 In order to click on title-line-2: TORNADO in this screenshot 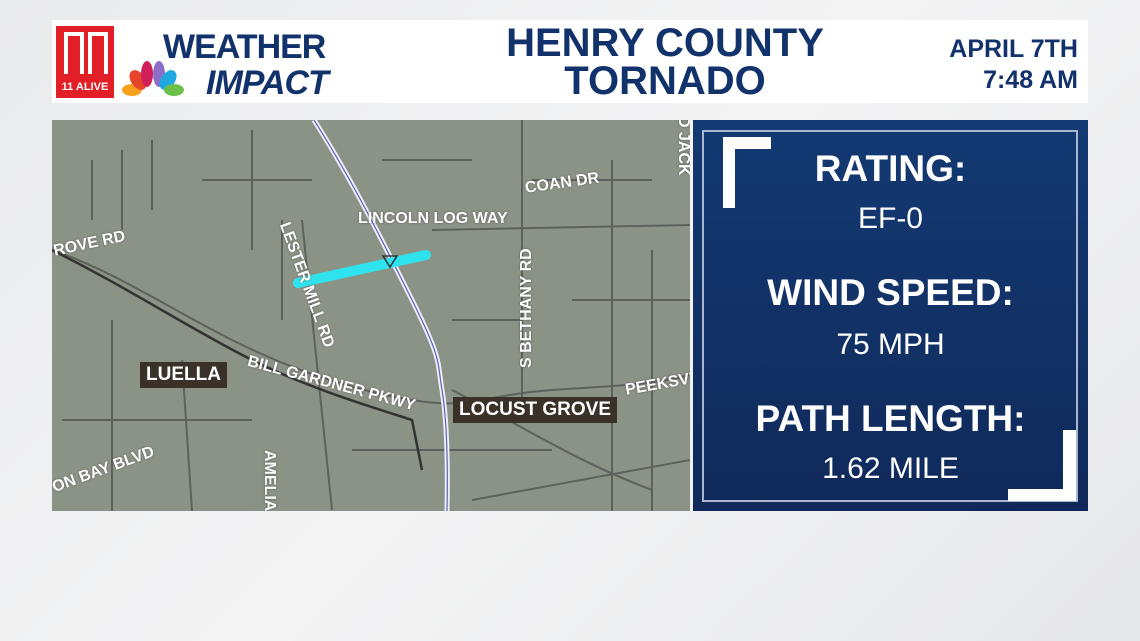, I will do `click(665, 81)`.